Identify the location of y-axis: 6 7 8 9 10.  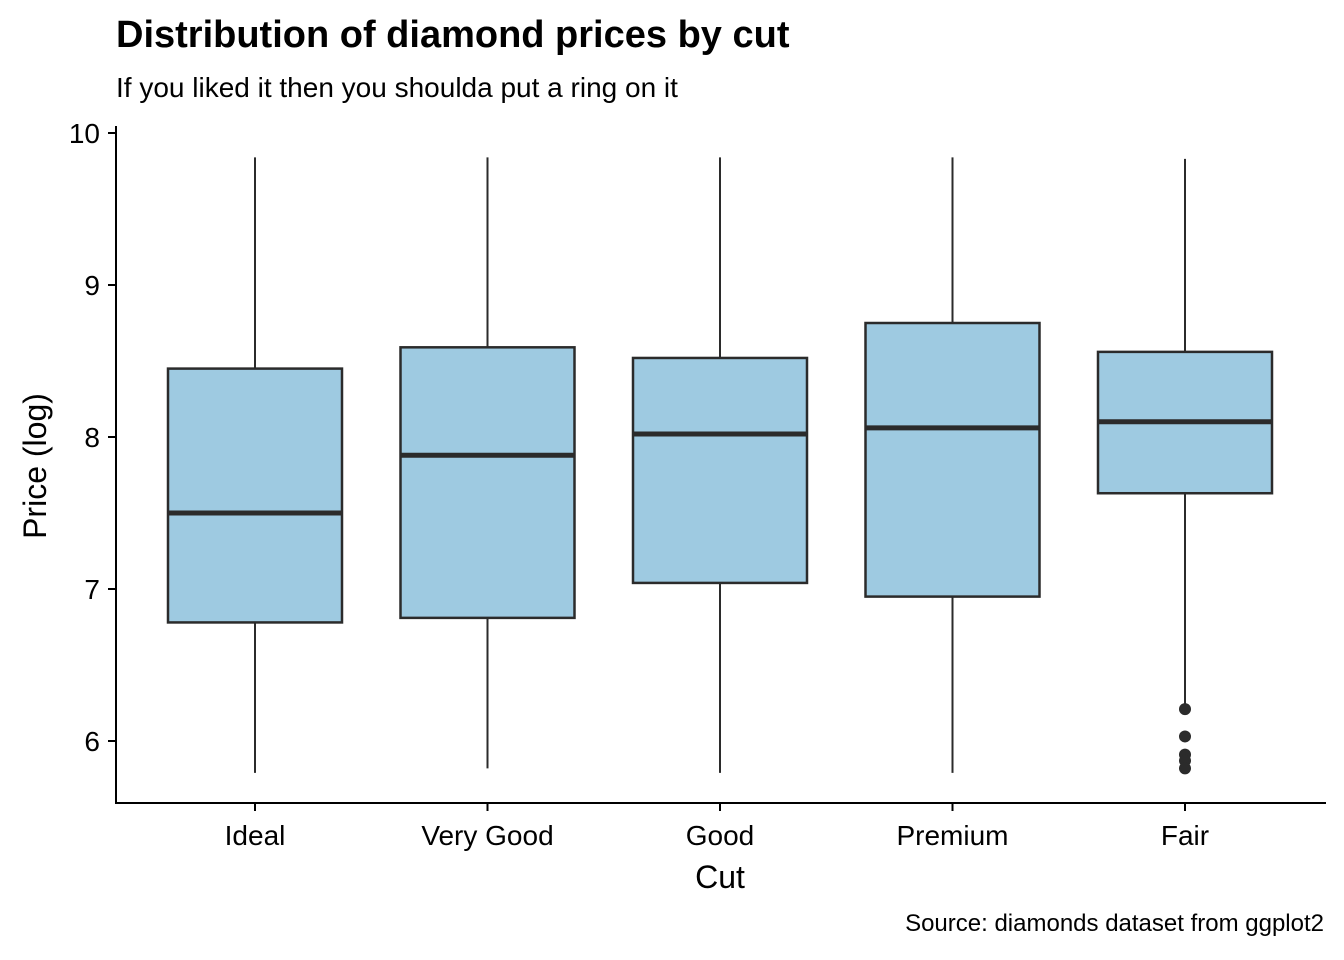
(93, 460).